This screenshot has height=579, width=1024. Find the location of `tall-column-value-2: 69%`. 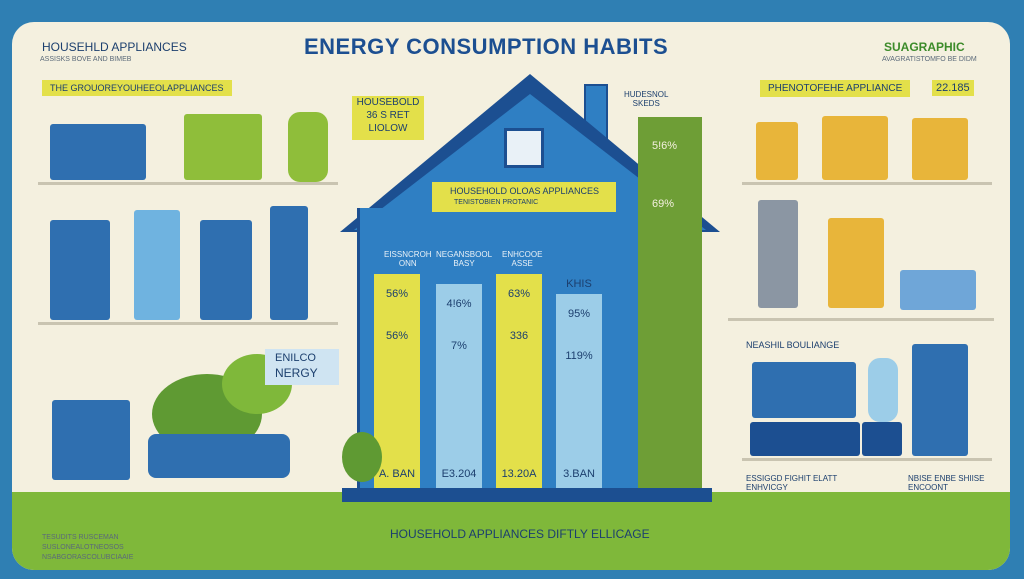

tall-column-value-2: 69% is located at coordinates (663, 204).